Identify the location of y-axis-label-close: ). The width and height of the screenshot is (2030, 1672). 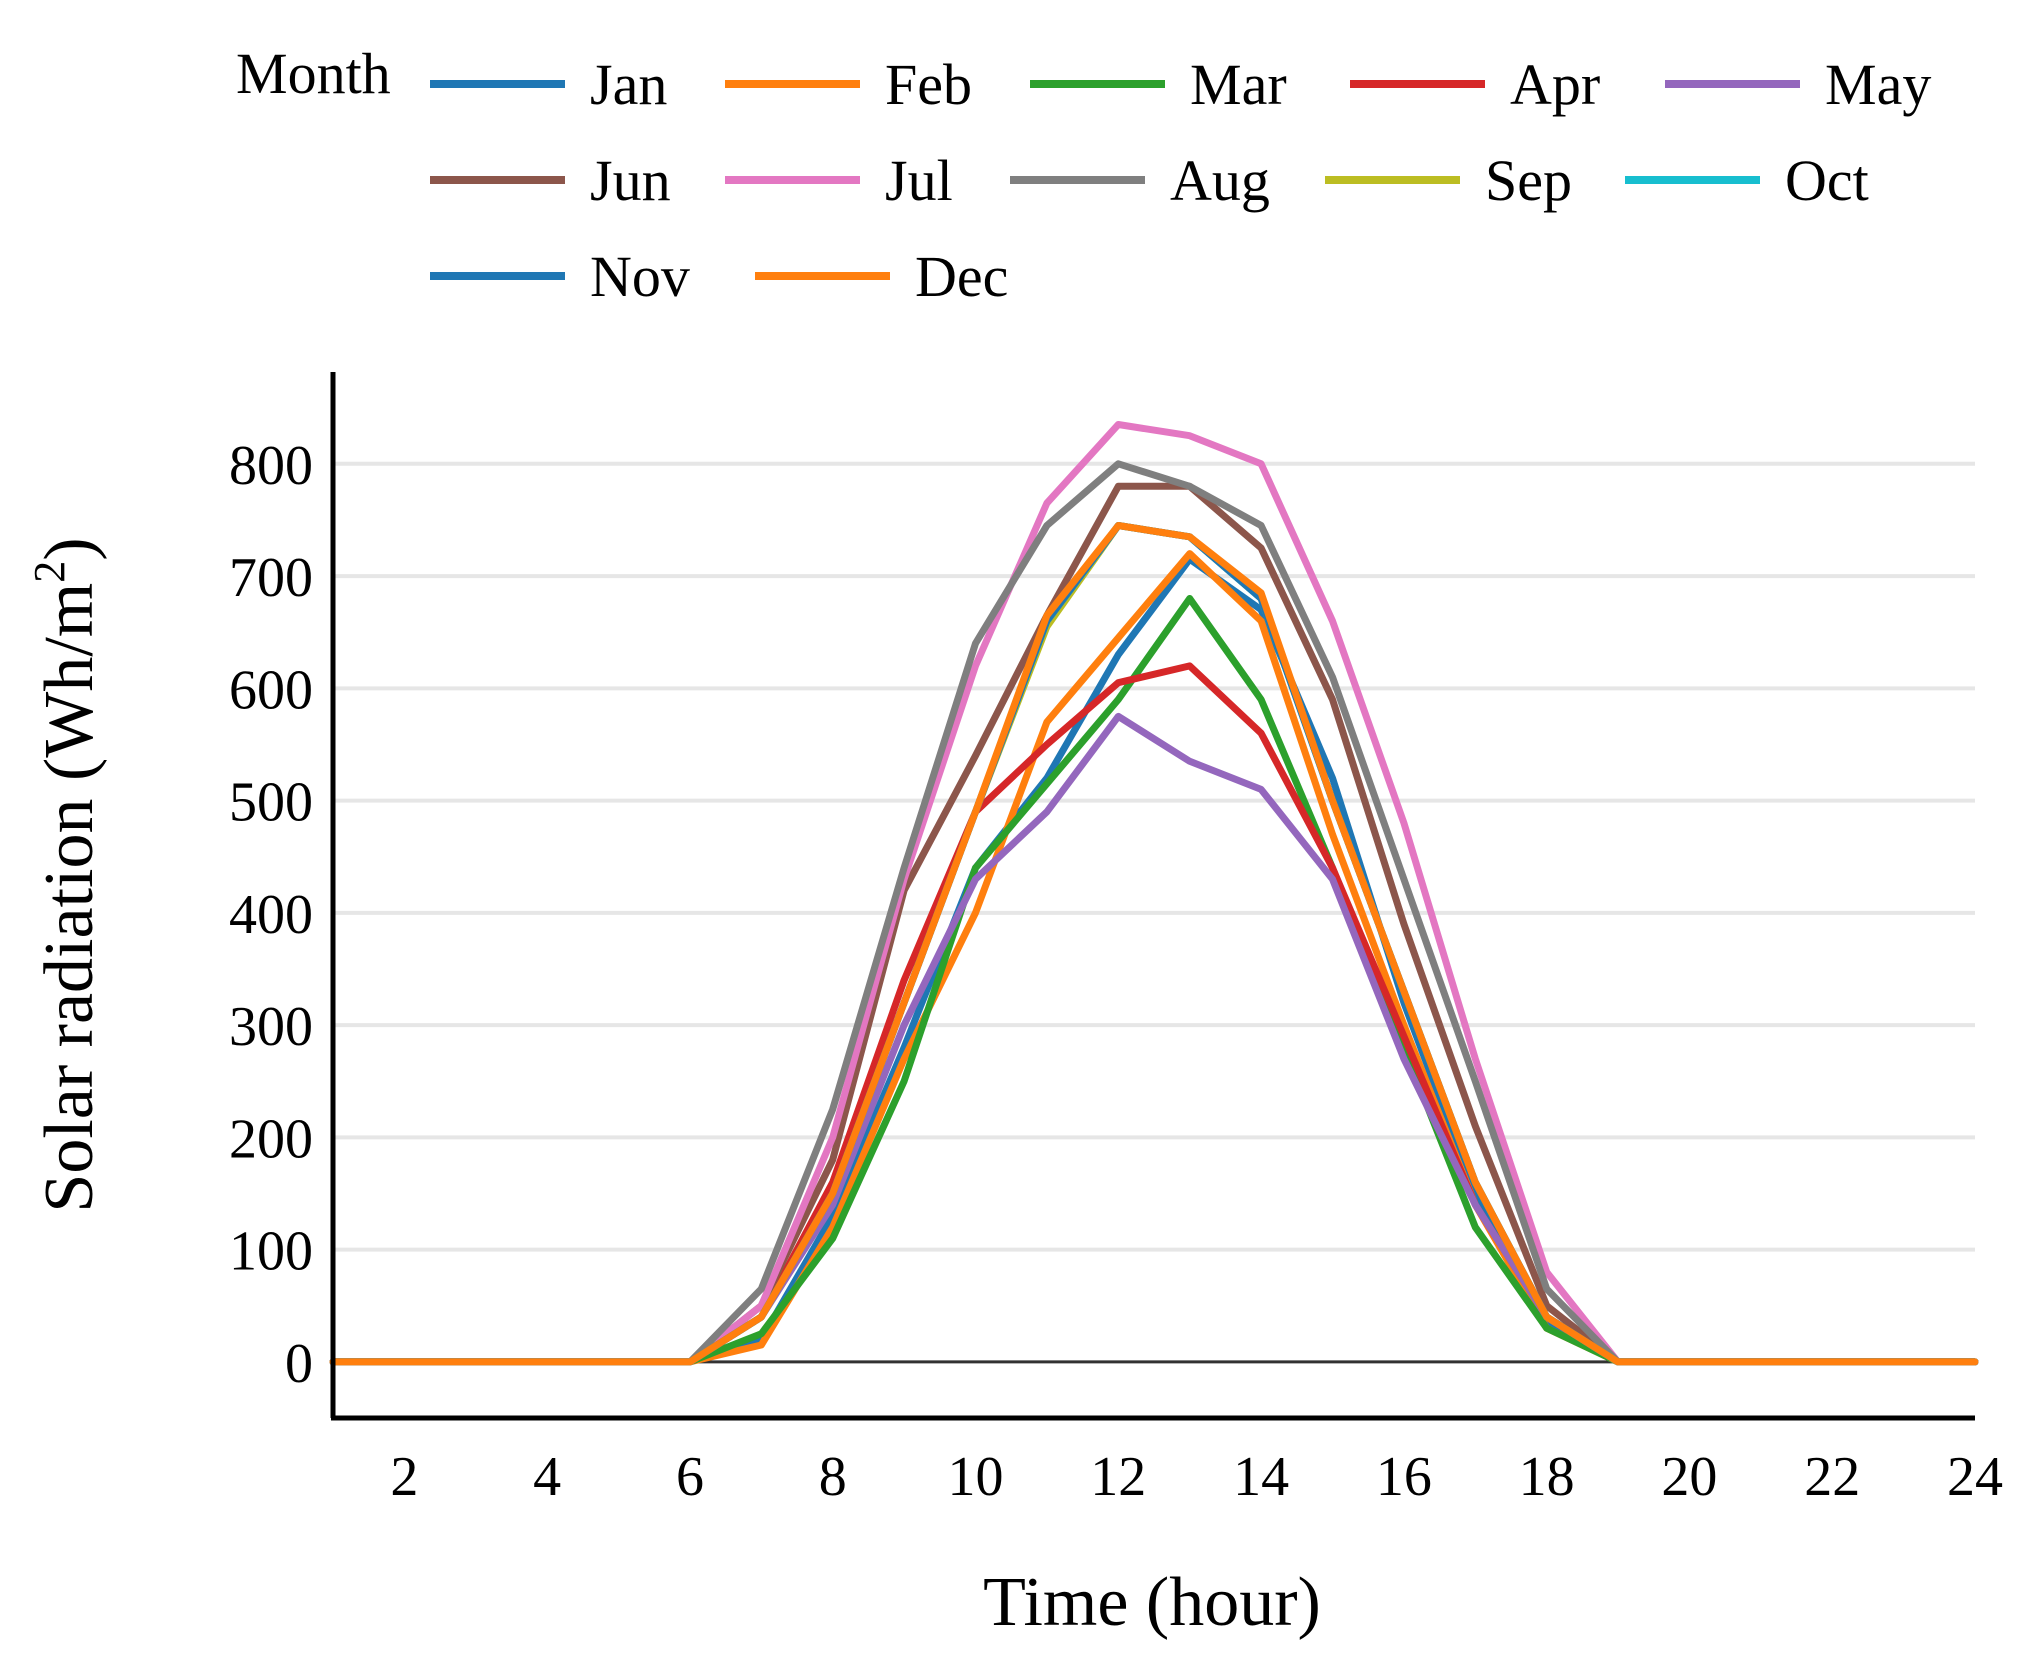
(69, 548).